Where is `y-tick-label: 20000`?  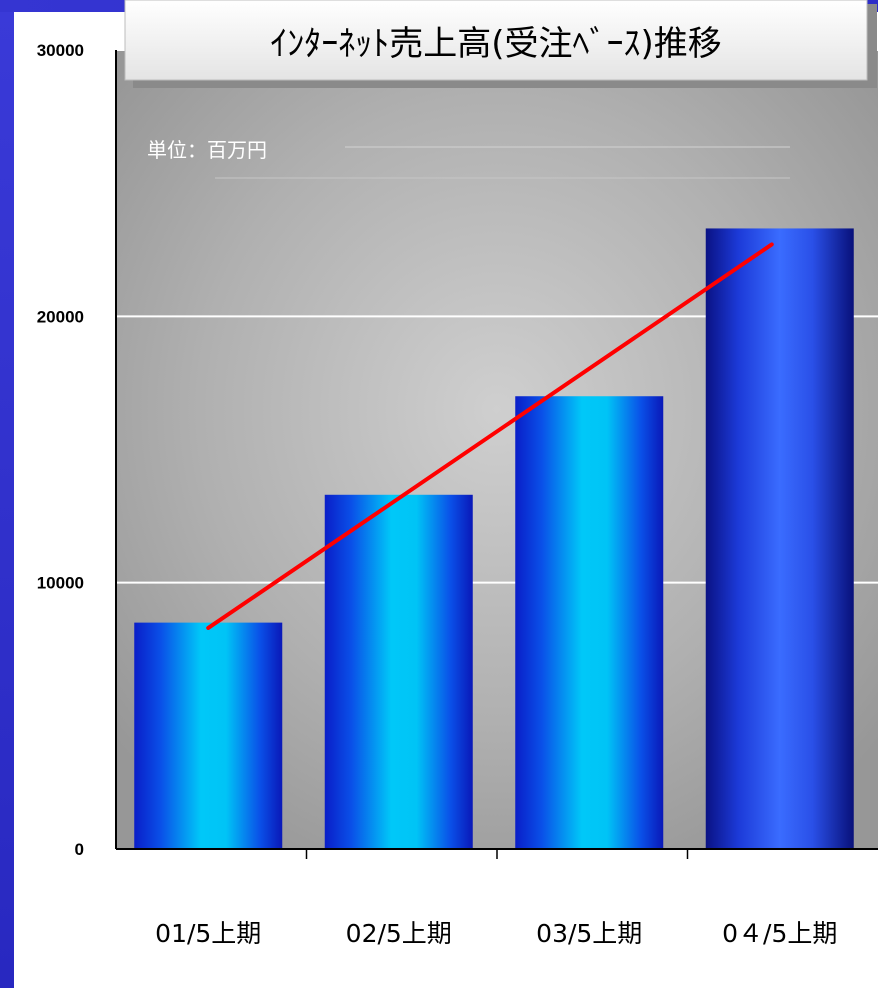 y-tick-label: 20000 is located at coordinates (60, 316).